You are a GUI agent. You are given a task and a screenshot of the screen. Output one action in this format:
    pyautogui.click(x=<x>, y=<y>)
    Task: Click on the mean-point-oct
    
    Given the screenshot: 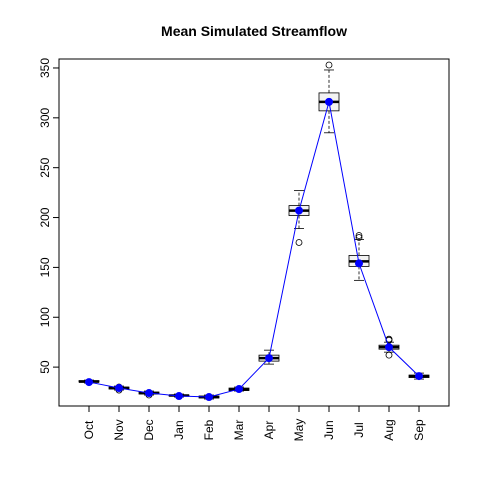 What is the action you would take?
    pyautogui.click(x=89, y=382)
    